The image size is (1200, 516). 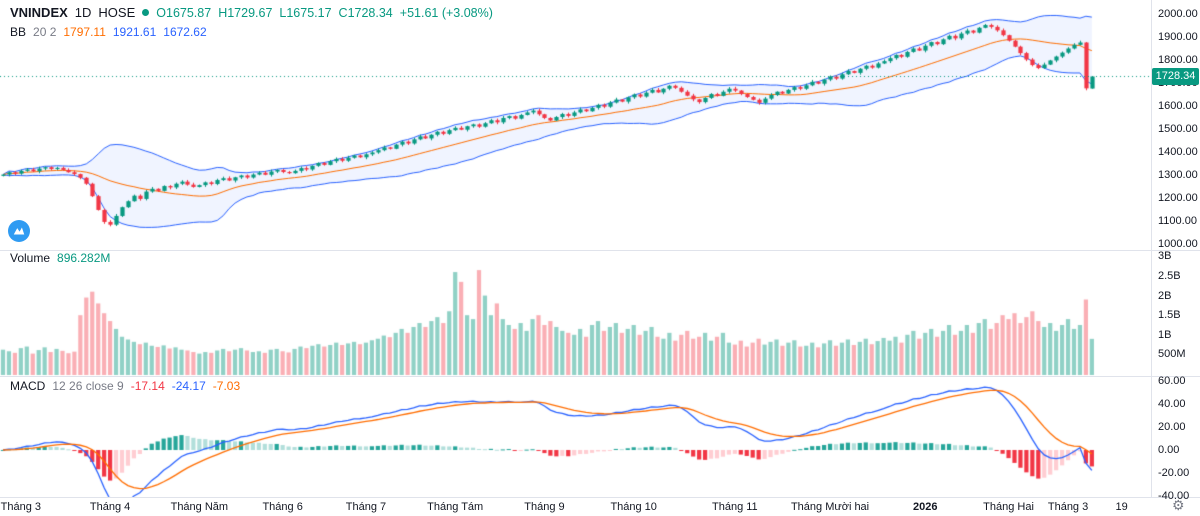 I want to click on symbol-name: VNINDEX, so click(x=39, y=12).